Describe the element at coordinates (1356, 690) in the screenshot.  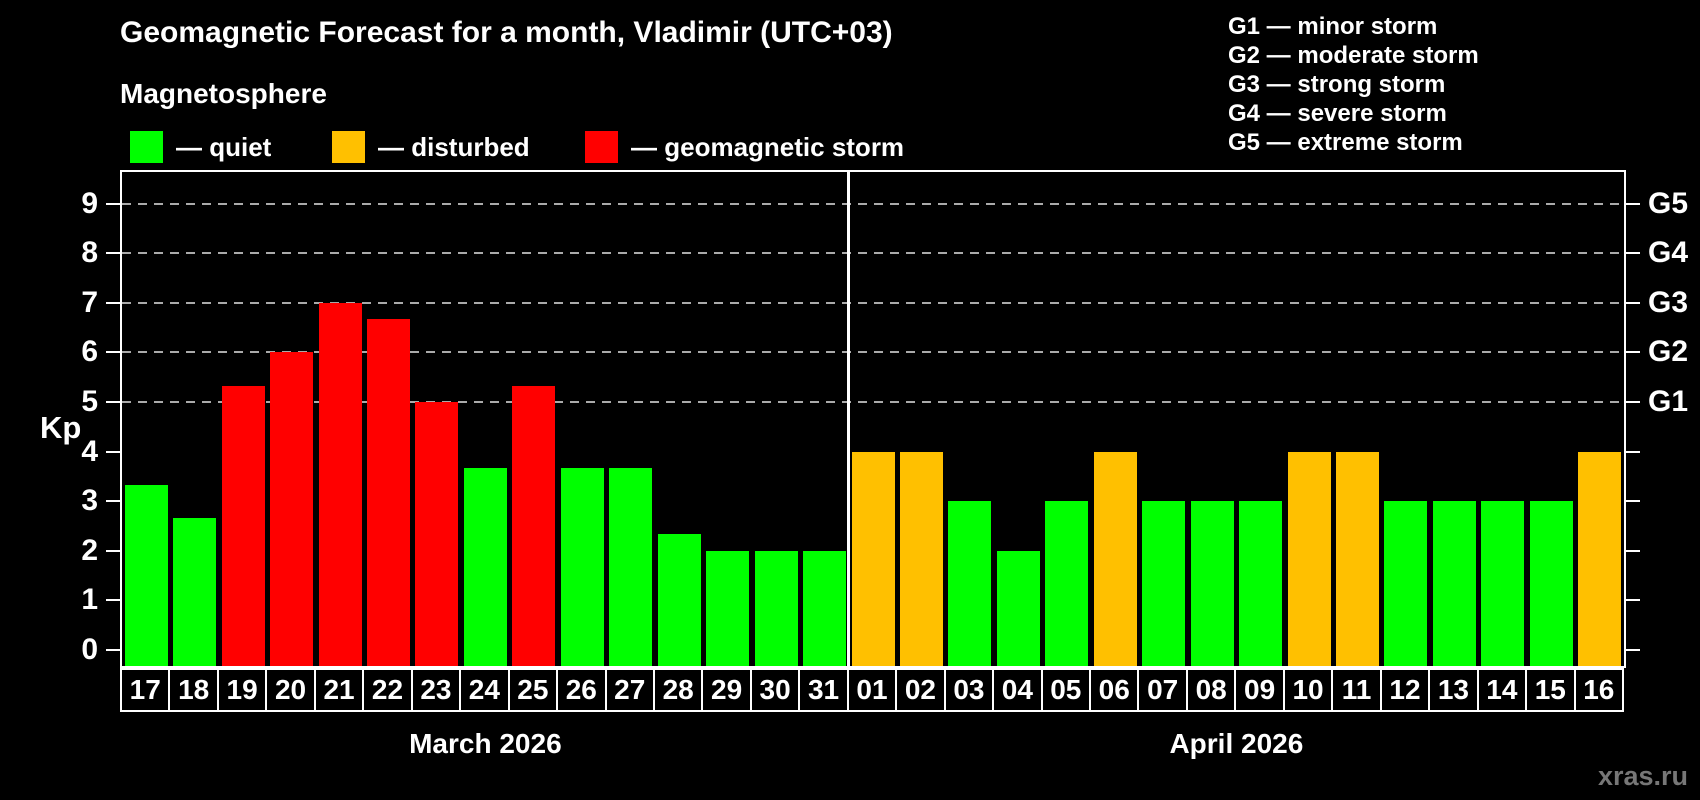
I see `day-label-box: 11` at that location.